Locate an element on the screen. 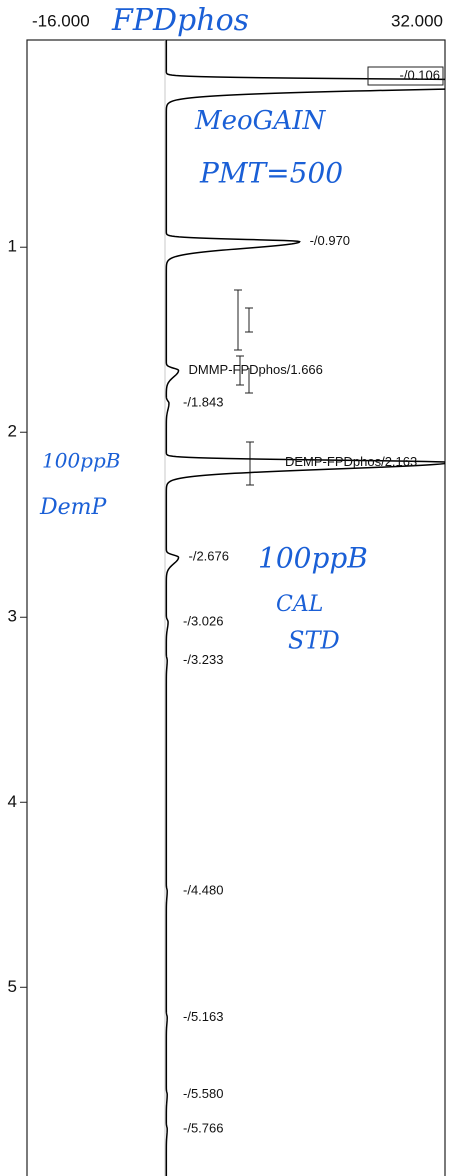  peak-label: -/5.163 is located at coordinates (203, 1016).